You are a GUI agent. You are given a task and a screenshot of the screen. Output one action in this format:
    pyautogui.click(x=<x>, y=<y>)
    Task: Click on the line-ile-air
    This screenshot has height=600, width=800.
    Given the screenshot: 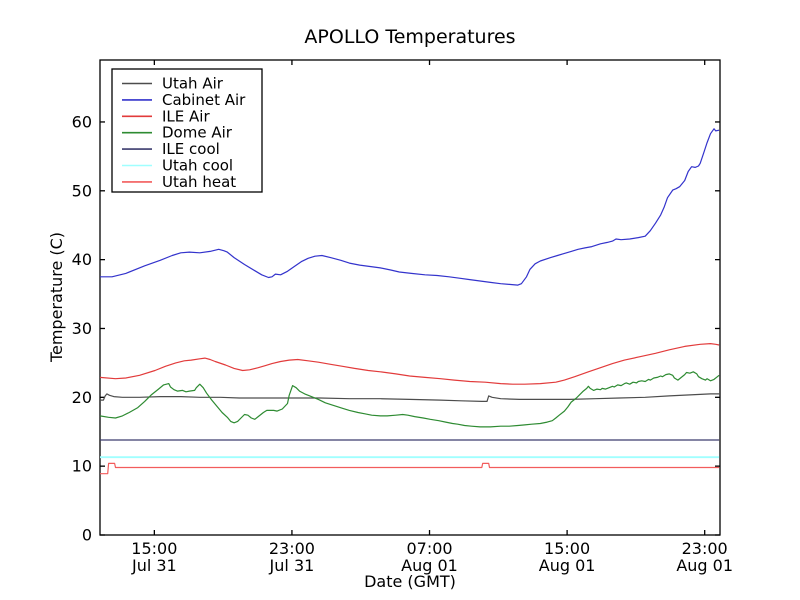 What is the action you would take?
    pyautogui.click(x=409, y=364)
    